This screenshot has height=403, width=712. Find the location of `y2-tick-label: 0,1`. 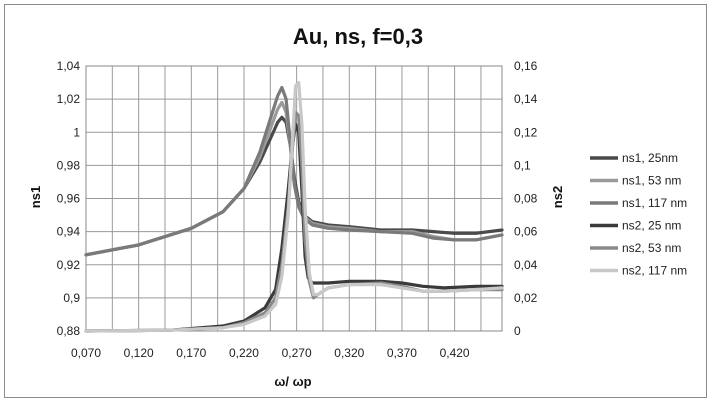

y2-tick-label: 0,1 is located at coordinates (522, 165).